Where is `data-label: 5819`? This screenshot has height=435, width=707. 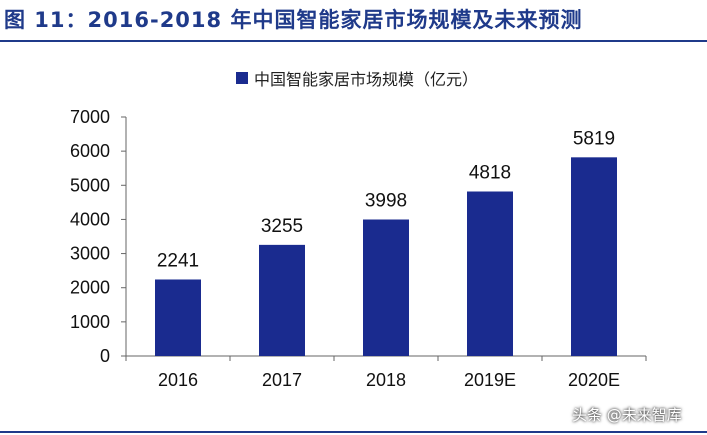 data-label: 5819 is located at coordinates (594, 138).